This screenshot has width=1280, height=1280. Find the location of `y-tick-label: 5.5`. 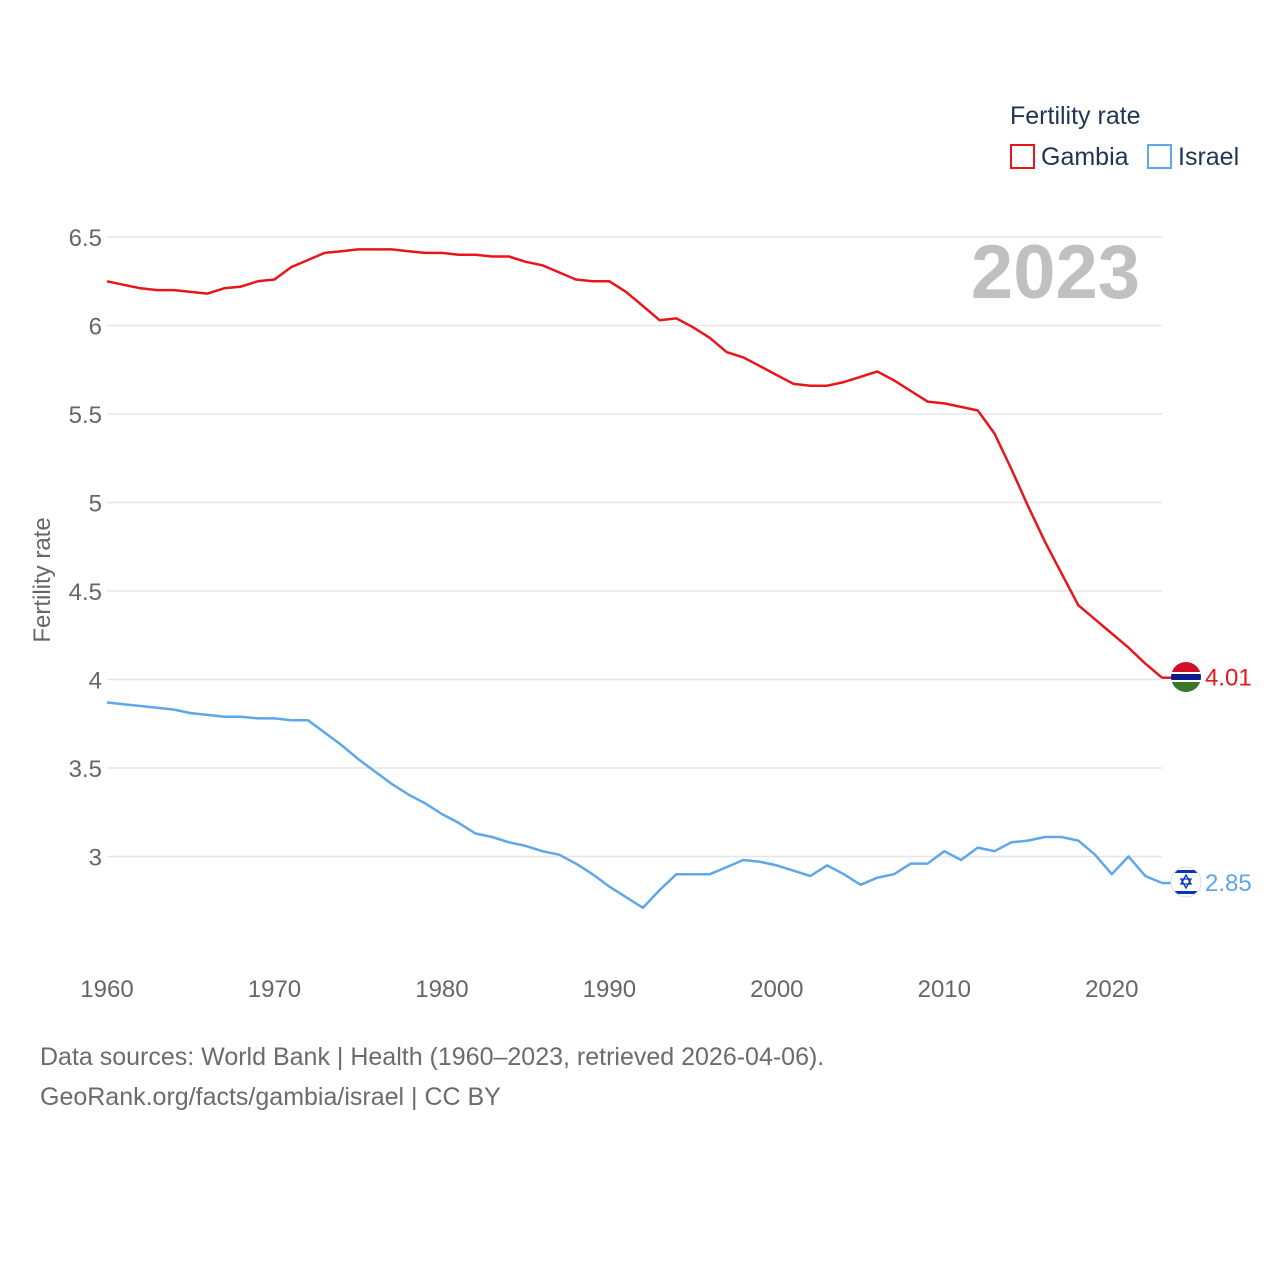

y-tick-label: 5.5 is located at coordinates (85, 415).